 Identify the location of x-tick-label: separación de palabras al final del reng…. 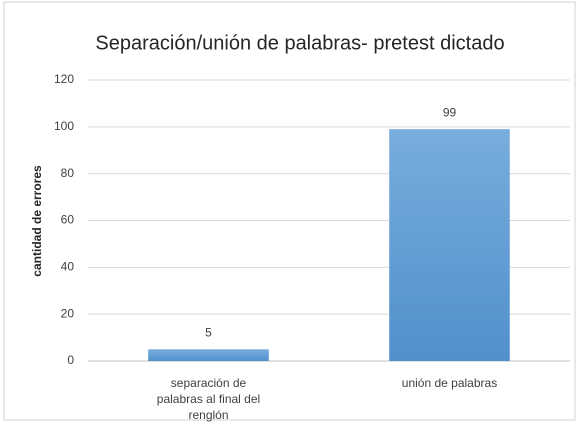
(208, 399).